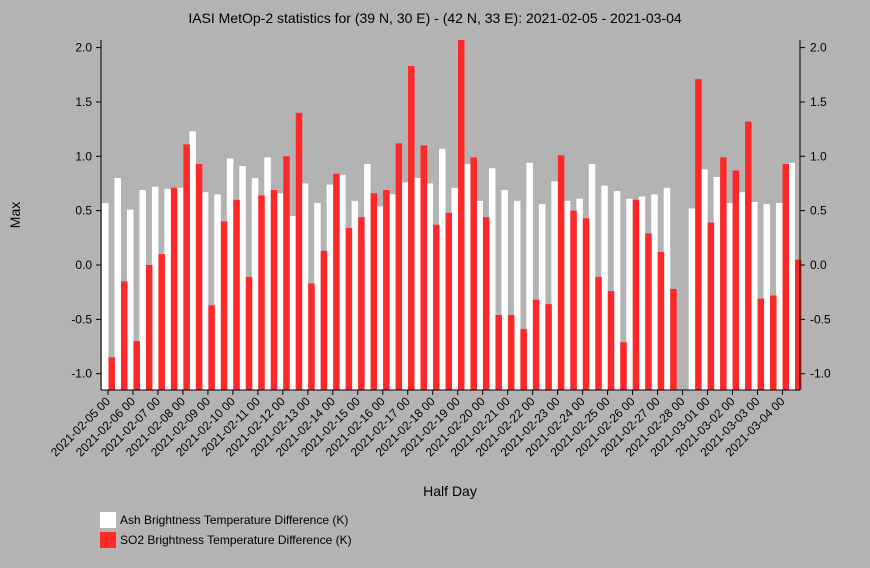  What do you see at coordinates (818, 156) in the screenshot?
I see `y-tick-label-right: 1.0` at bounding box center [818, 156].